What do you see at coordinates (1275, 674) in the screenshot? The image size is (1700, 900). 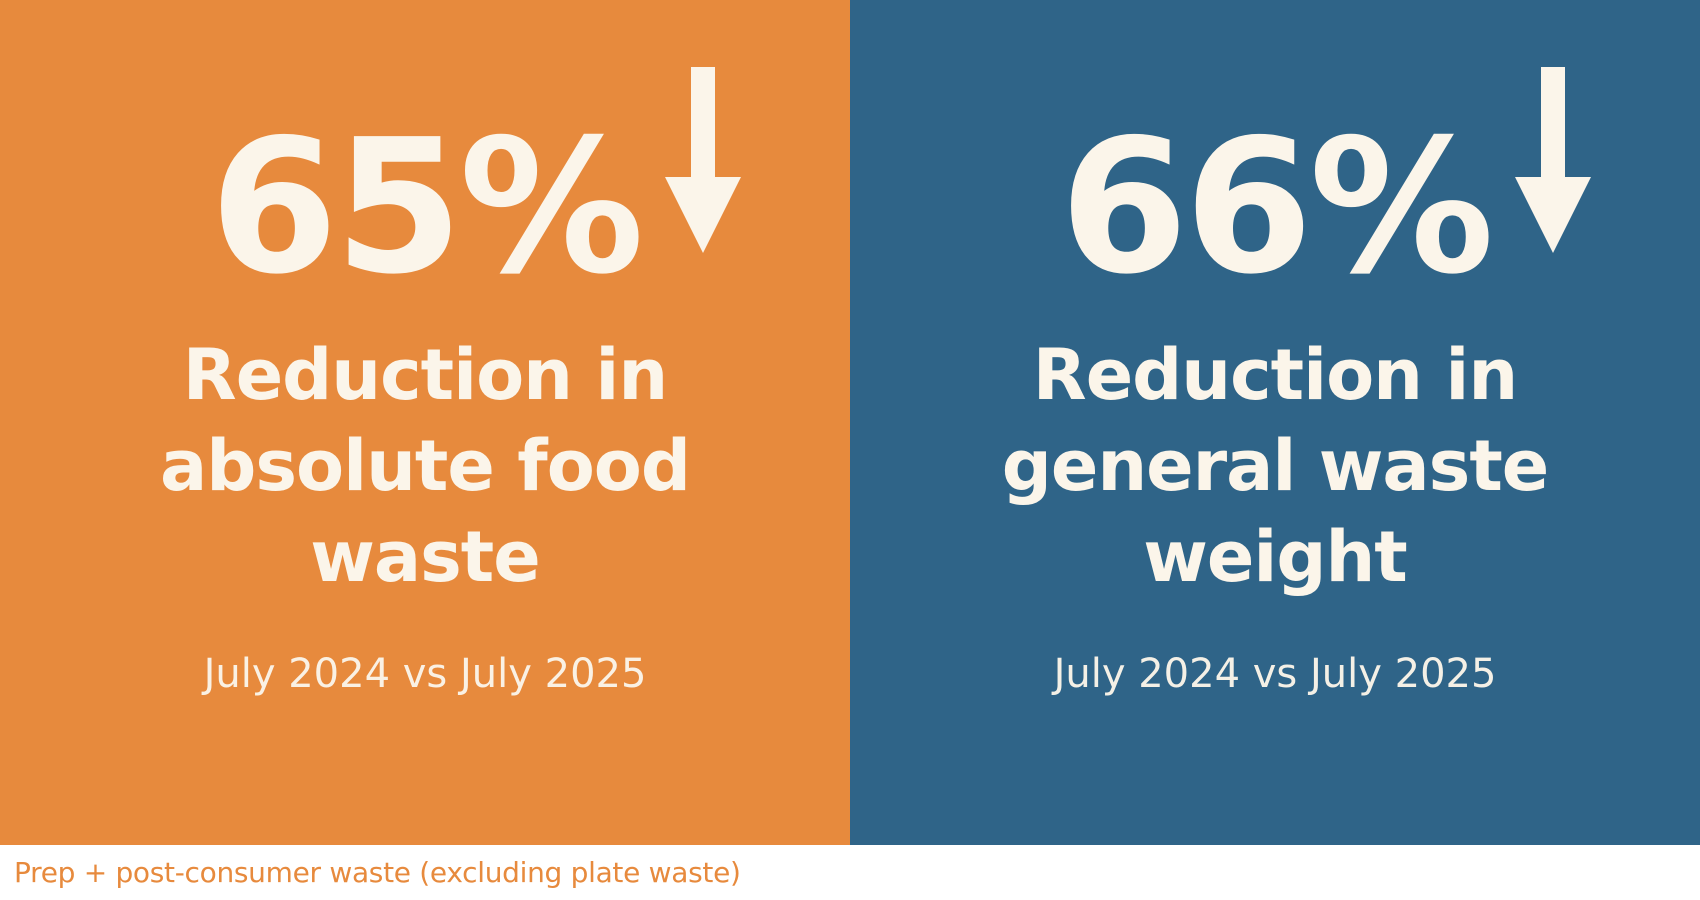 I see `stat-period-general-waste: July 2024 vs July 2025` at bounding box center [1275, 674].